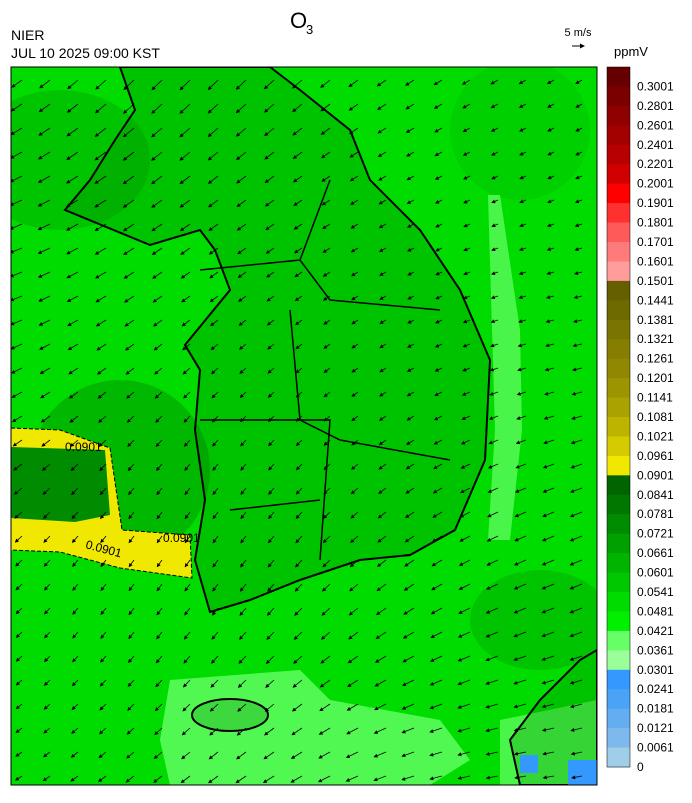 This screenshot has height=803, width=692. Describe the element at coordinates (655, 320) in the screenshot. I see `colorbar-label: 0.1381` at that location.